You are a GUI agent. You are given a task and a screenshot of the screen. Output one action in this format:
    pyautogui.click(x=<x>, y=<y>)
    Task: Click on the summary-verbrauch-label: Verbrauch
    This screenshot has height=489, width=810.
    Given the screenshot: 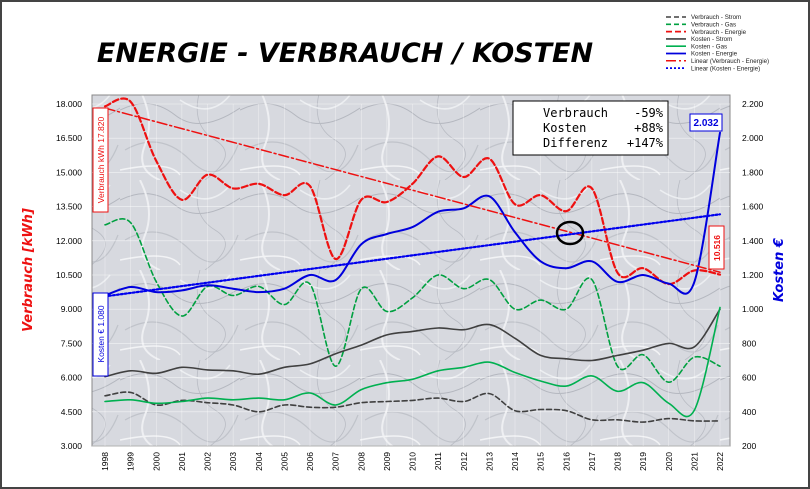 What is the action you would take?
    pyautogui.click(x=575, y=113)
    